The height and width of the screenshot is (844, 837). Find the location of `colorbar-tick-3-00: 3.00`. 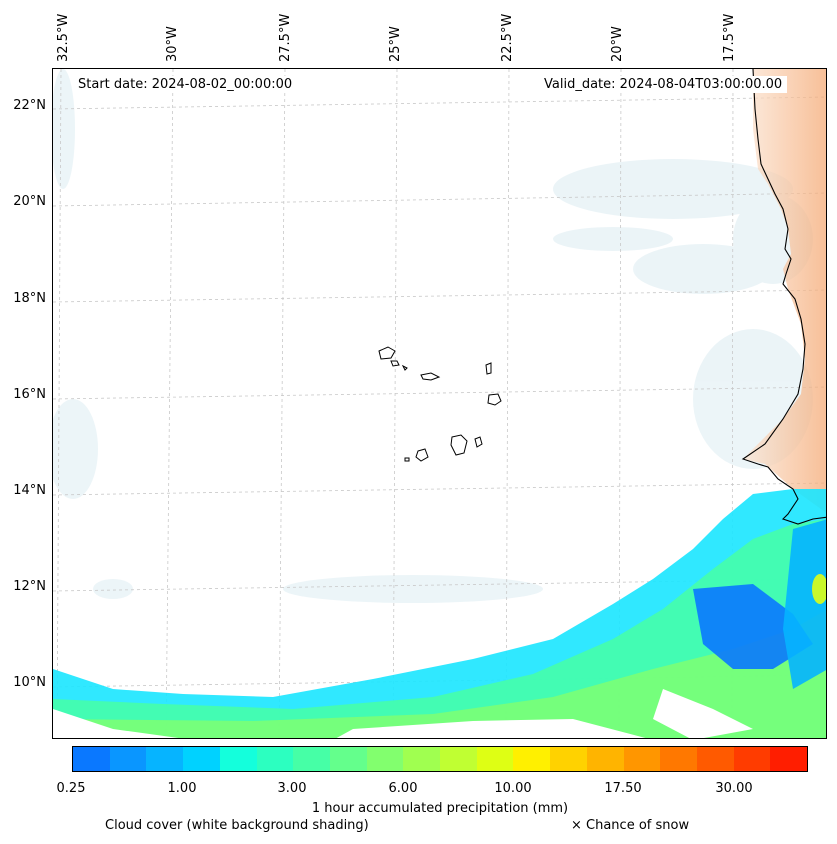

colorbar-tick-3-00: 3.00 is located at coordinates (292, 788).